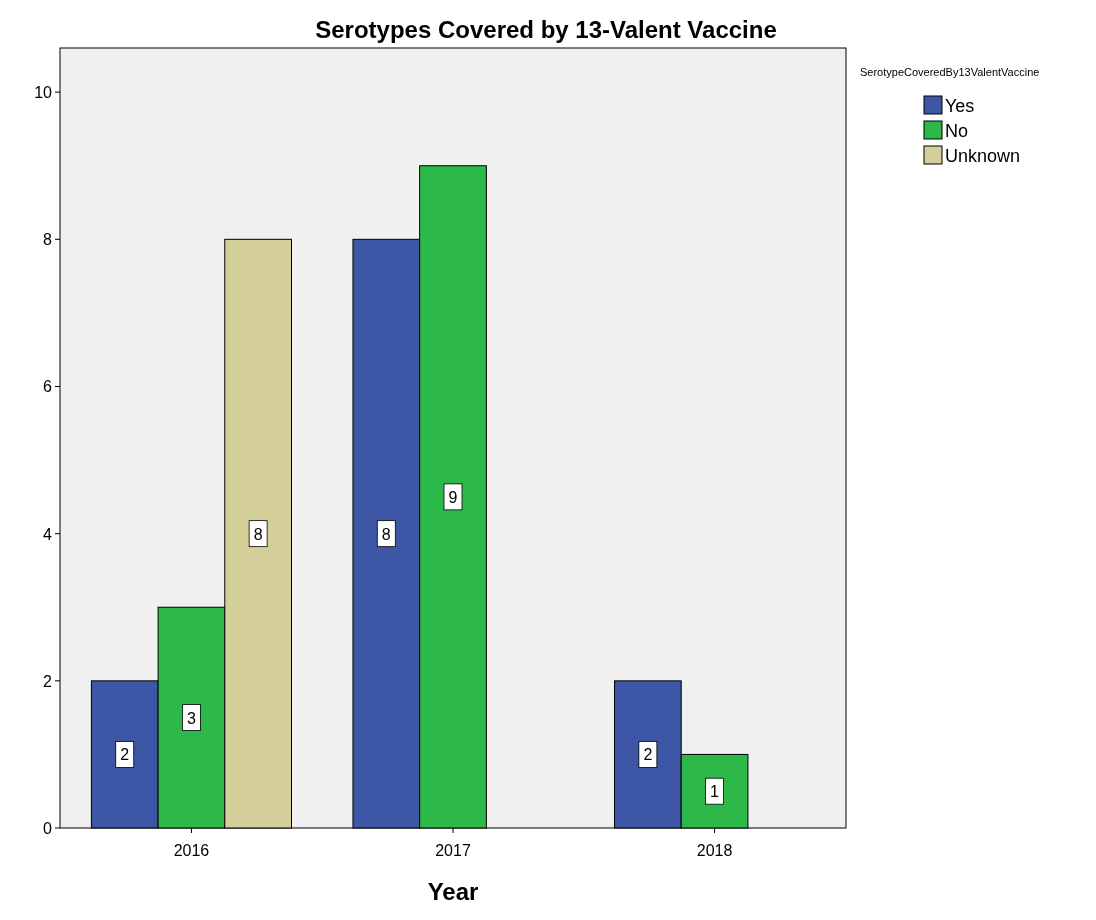  Describe the element at coordinates (48, 387) in the screenshot. I see `y-tick-label: 6` at that location.